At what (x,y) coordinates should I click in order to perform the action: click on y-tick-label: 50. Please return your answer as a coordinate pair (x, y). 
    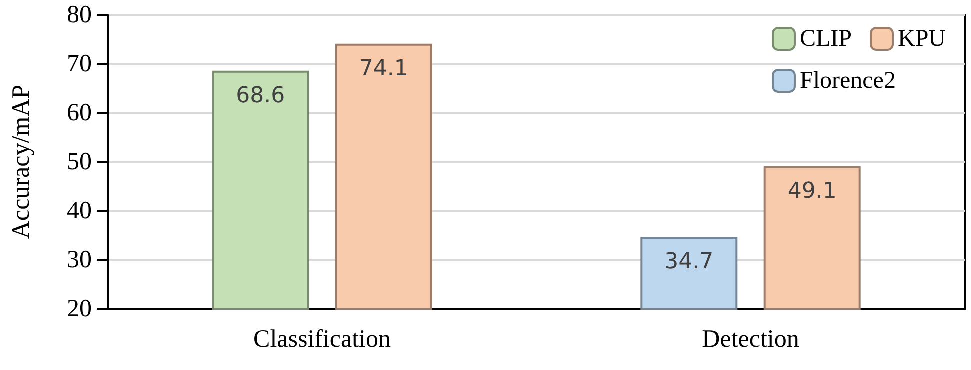
    Looking at the image, I should click on (79, 162).